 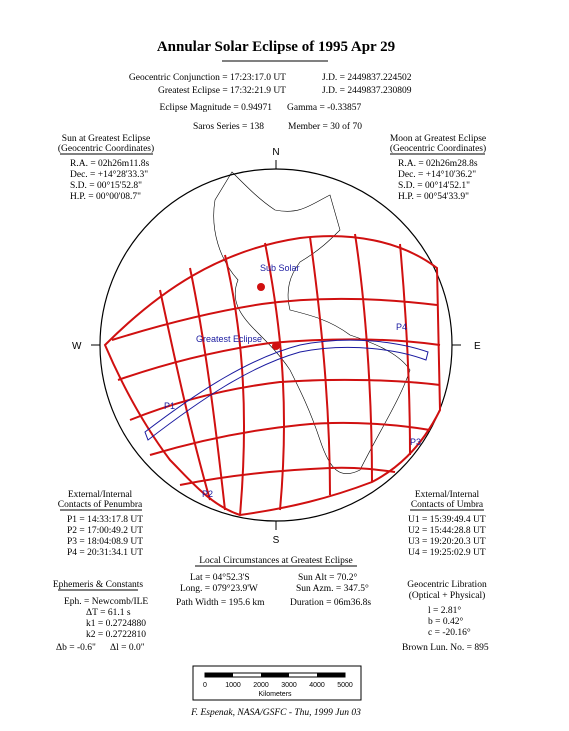 What do you see at coordinates (229, 339) in the screenshot?
I see `greatest-eclipse-label: Greatest Eclipse` at bounding box center [229, 339].